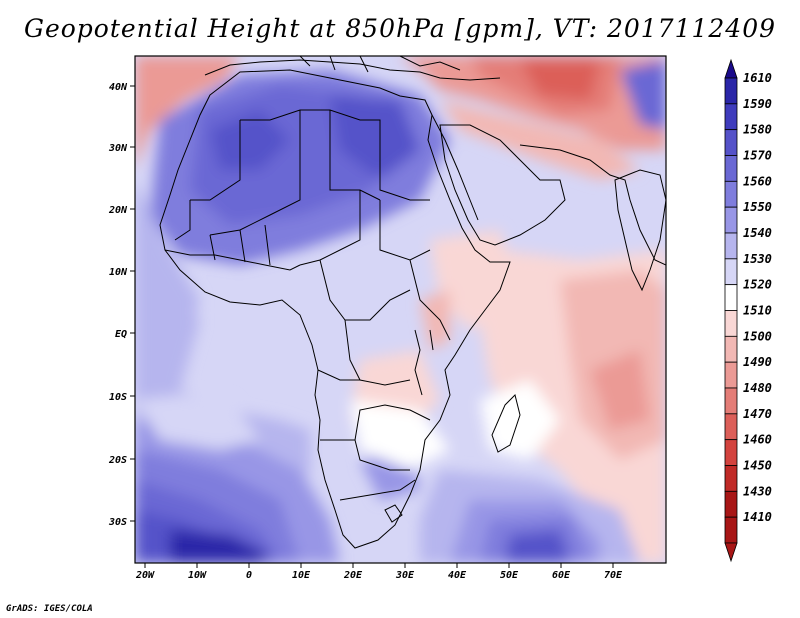 This screenshot has width=800, height=618. What do you see at coordinates (757, 285) in the screenshot?
I see `colorbar-label: 1520` at bounding box center [757, 285].